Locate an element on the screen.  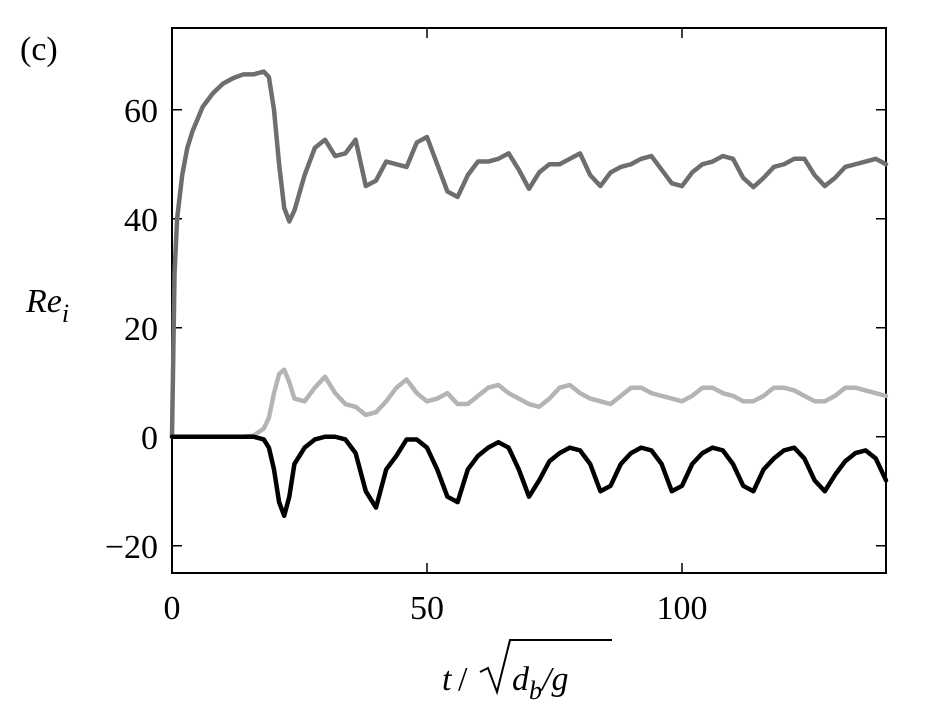
x-label-slash: / is located at coordinates (463, 679).